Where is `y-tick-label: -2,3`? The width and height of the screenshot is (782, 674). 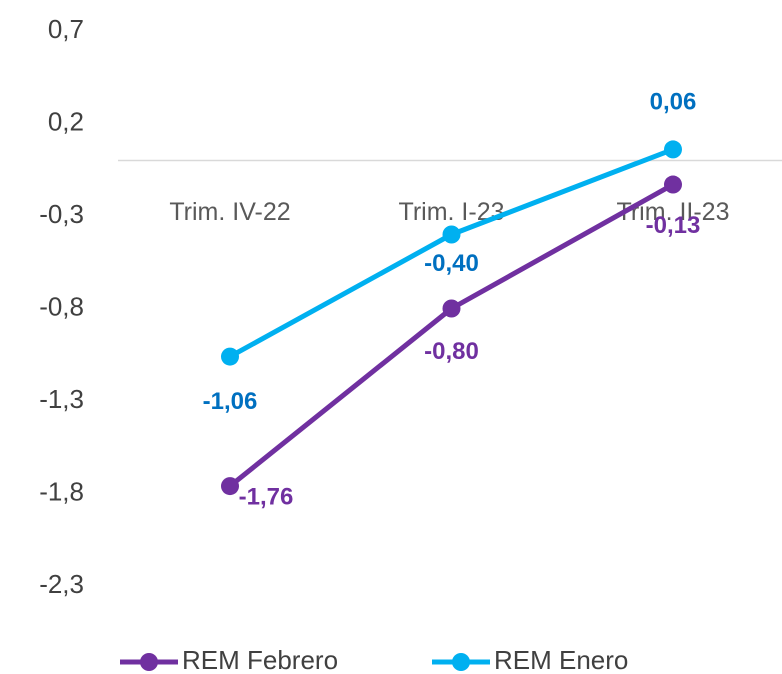
y-tick-label: -2,3 is located at coordinates (61, 584).